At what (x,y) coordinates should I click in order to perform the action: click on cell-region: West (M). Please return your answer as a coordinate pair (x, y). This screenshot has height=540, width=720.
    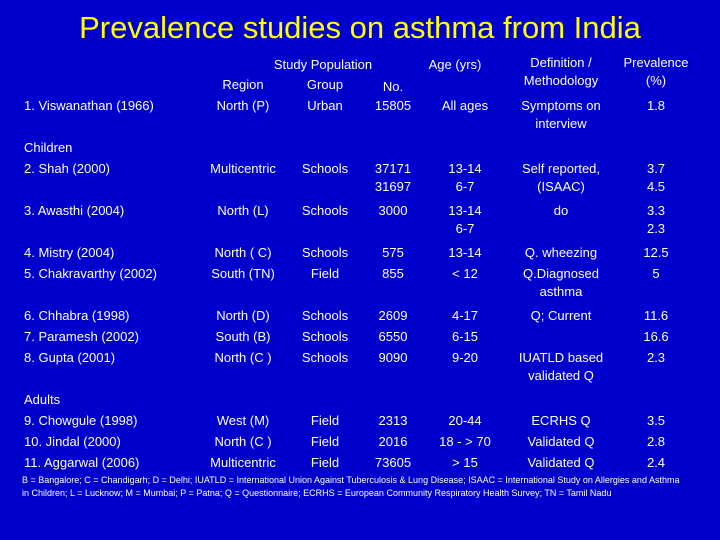
    Looking at the image, I should click on (243, 420).